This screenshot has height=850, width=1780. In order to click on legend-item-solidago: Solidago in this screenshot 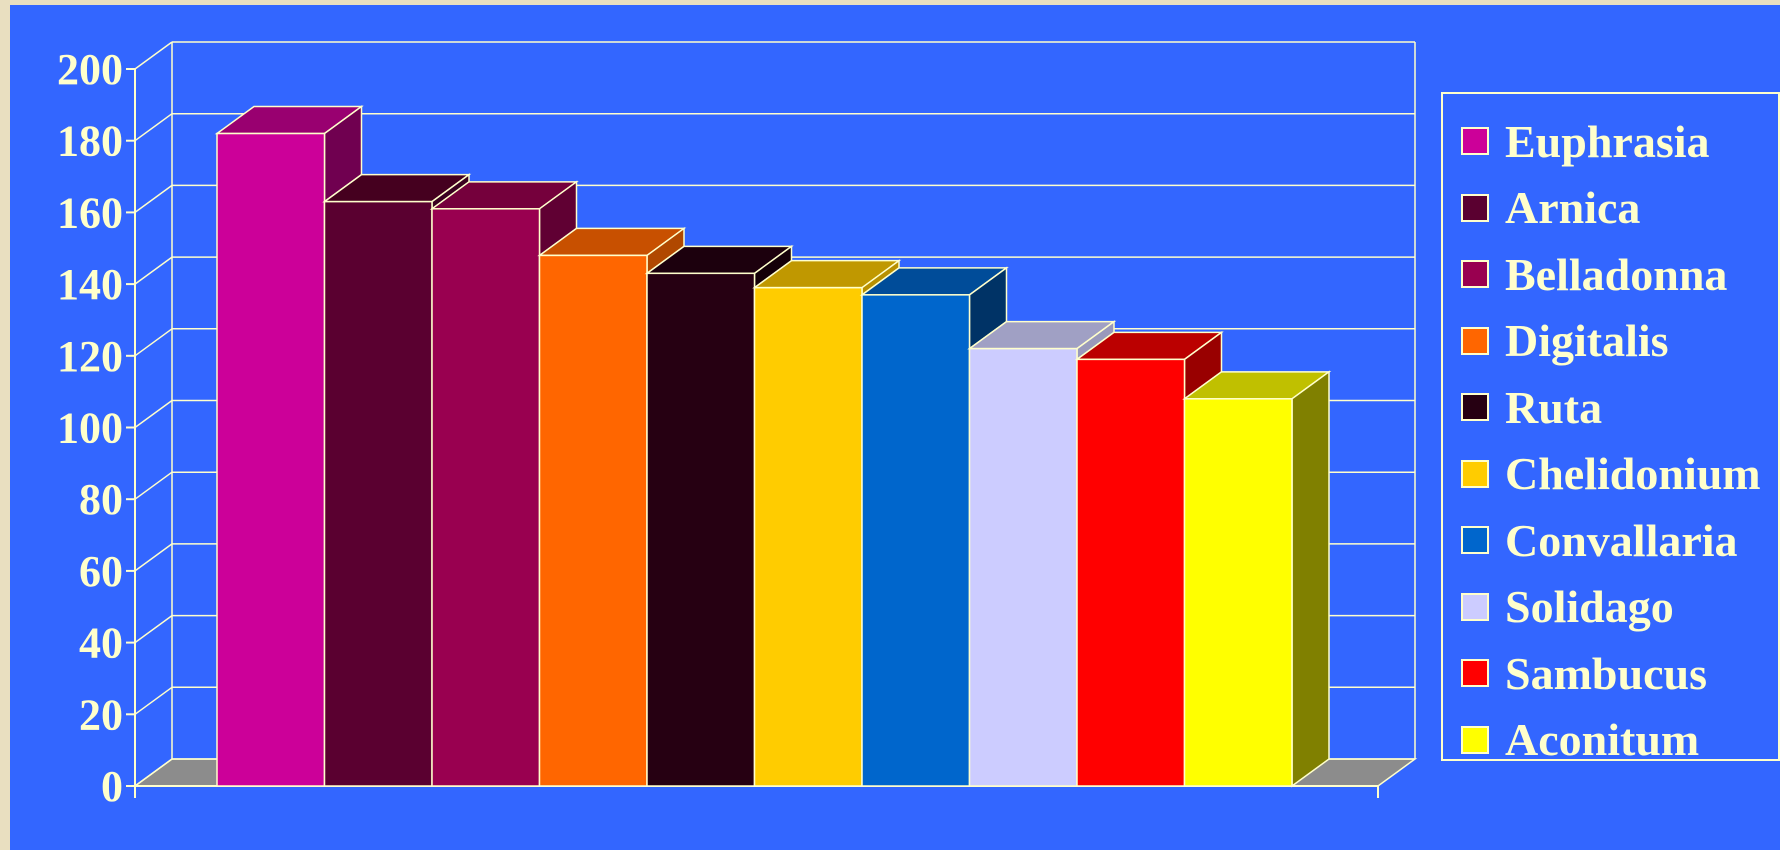, I will do `click(1558, 607)`.